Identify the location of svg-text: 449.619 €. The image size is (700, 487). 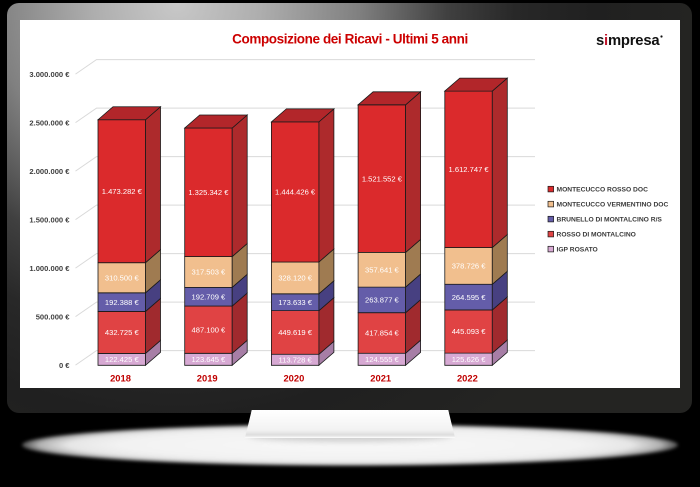
(295, 332).